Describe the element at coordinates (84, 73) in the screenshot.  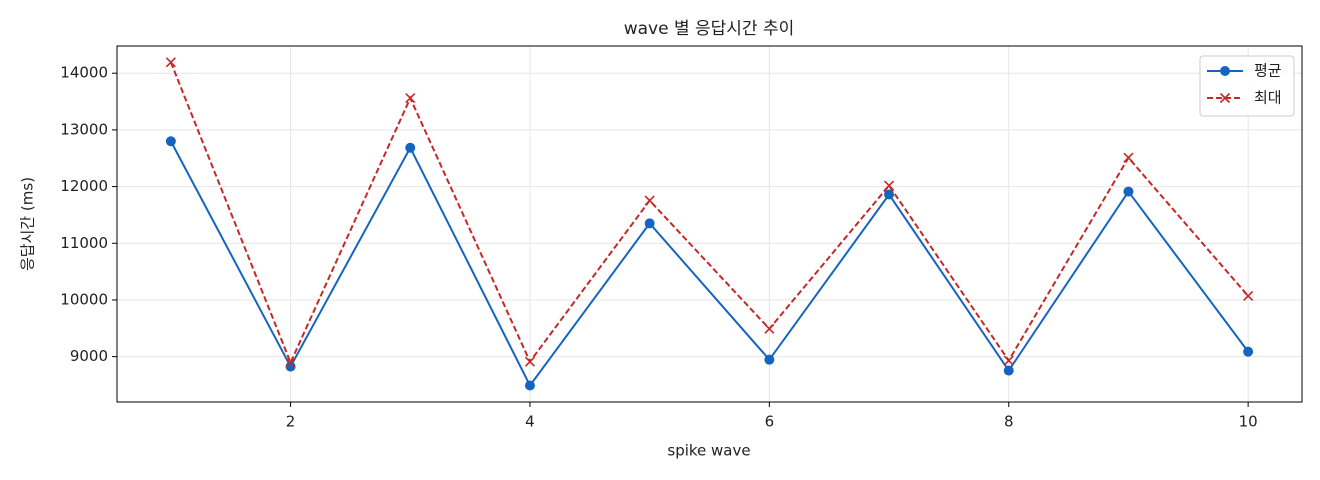
I see `y-tick-label: 14000` at that location.